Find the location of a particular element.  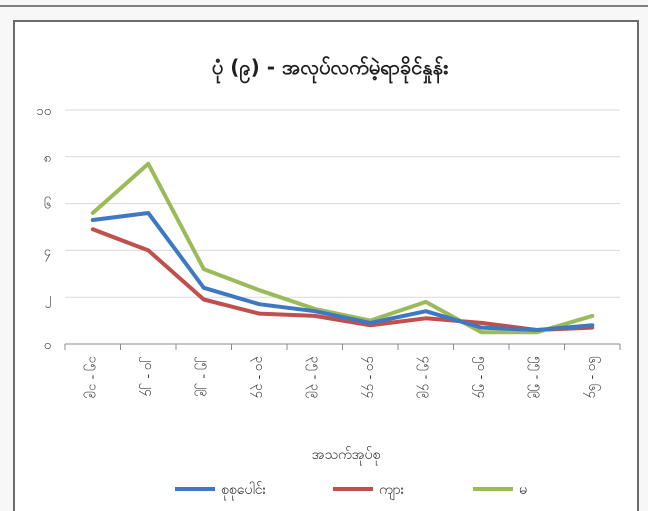

x-tick-label: ၂၅ - ၂၉ is located at coordinates (202, 376).